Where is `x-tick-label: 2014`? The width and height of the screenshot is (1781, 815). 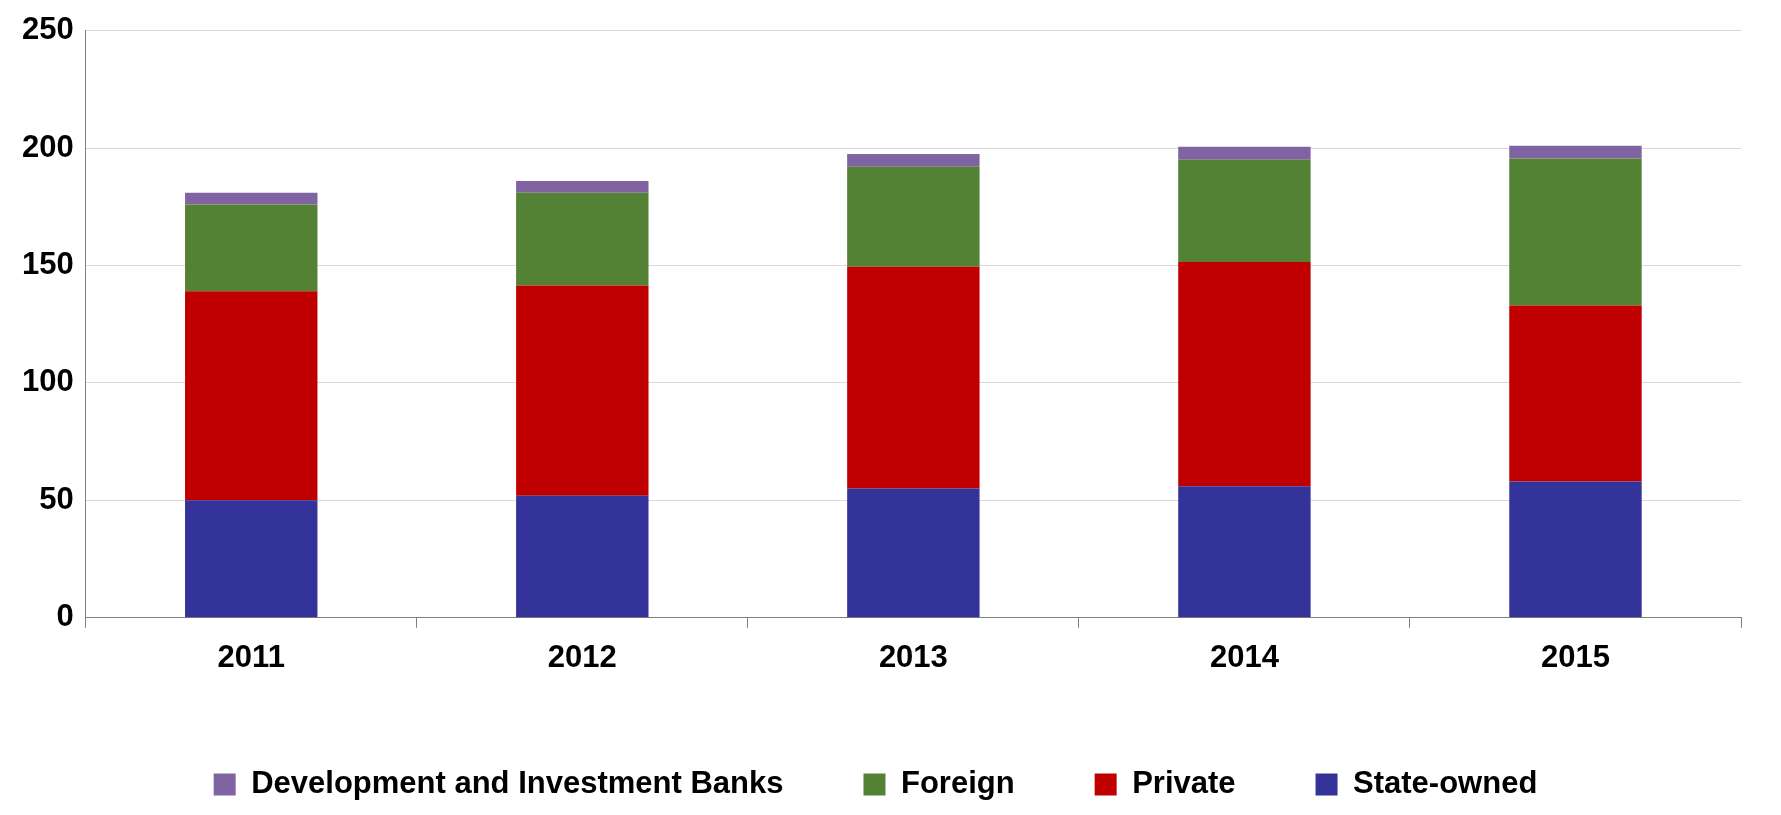 x-tick-label: 2014 is located at coordinates (1244, 656).